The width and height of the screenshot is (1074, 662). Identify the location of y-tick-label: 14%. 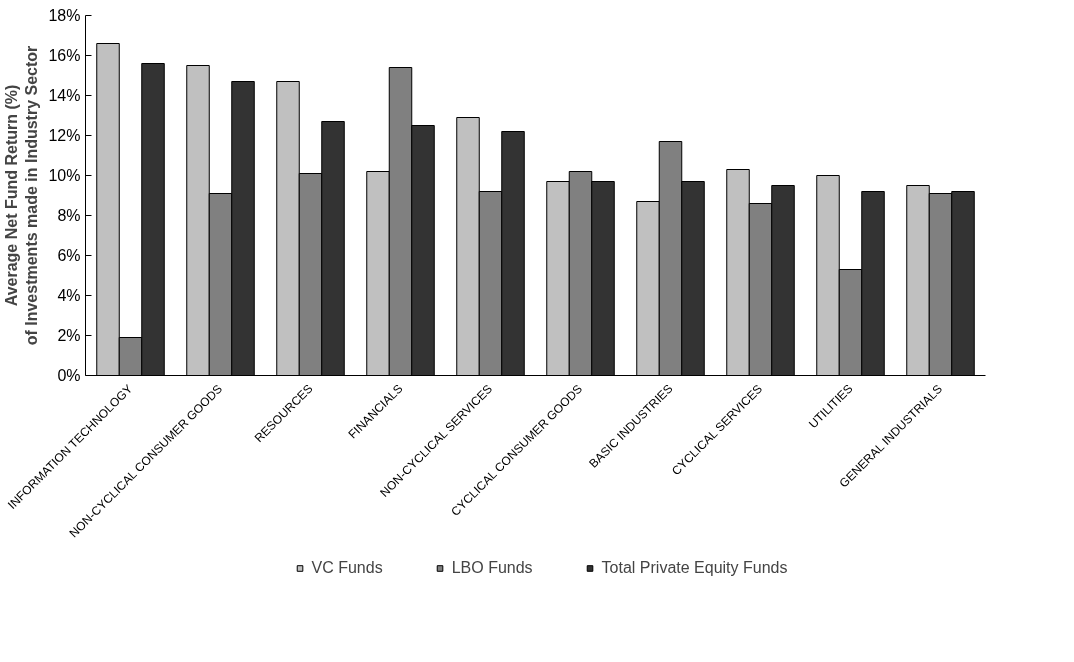
(64, 95).